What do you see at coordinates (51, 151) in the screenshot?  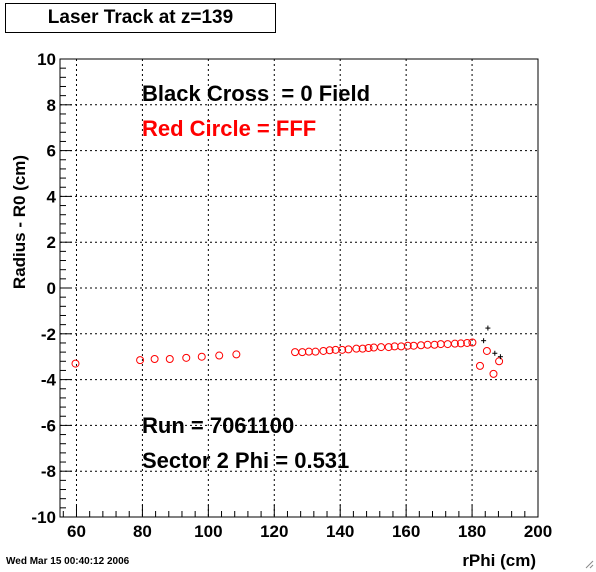 I see `y-tick-label: 6` at bounding box center [51, 151].